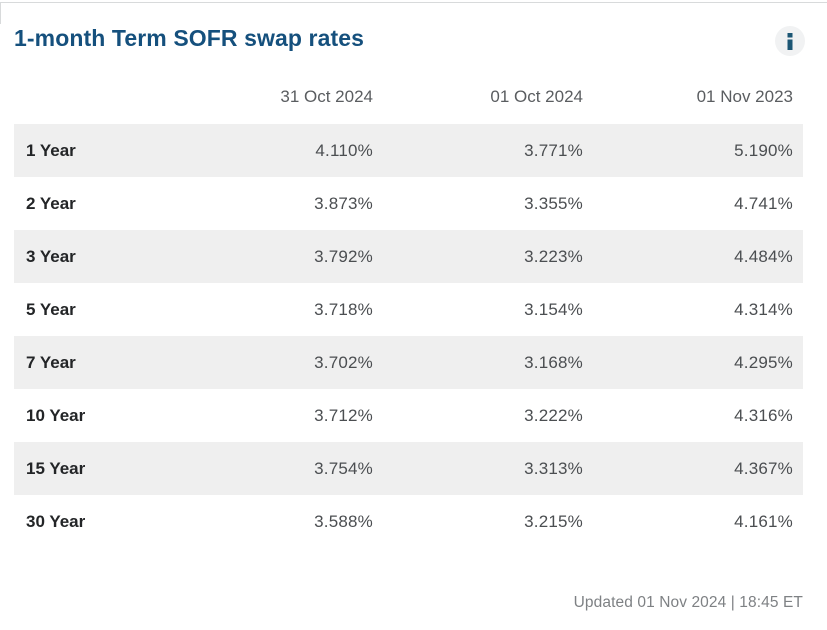 Image resolution: width=827 pixels, height=630 pixels. Describe the element at coordinates (278, 256) in the screenshot. I see `rate-value: 3.792%` at that location.